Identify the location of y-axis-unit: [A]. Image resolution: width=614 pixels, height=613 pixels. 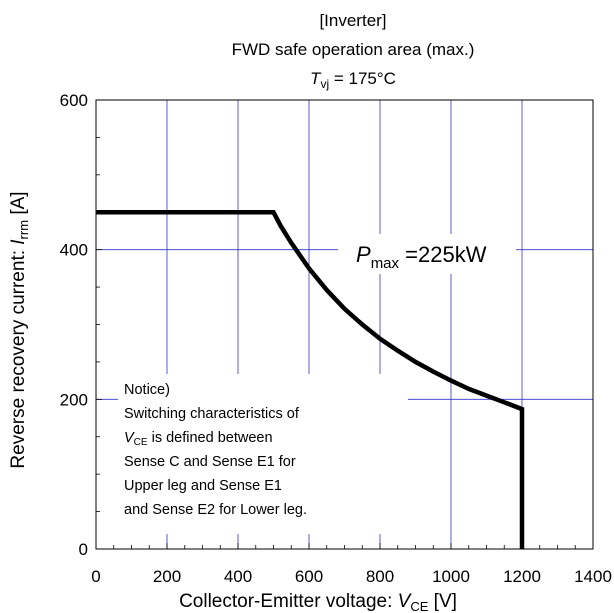
(18, 205).